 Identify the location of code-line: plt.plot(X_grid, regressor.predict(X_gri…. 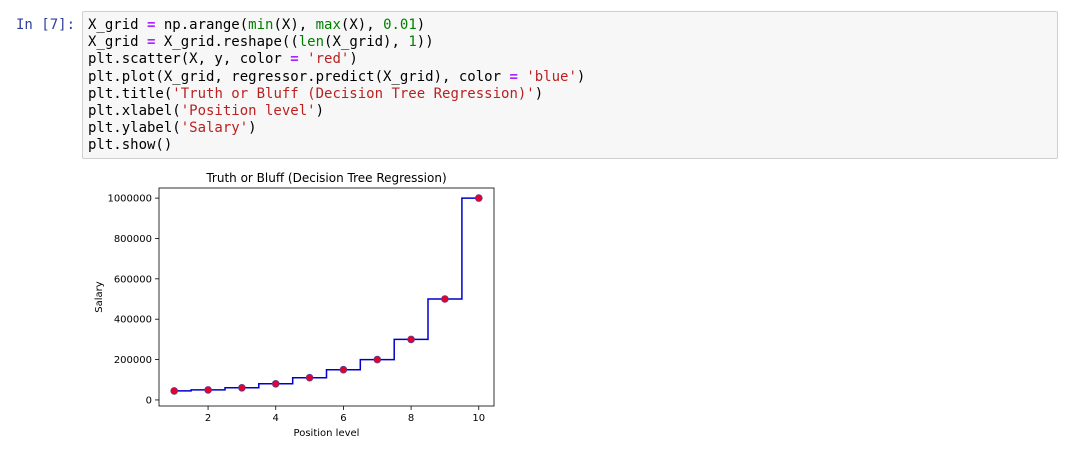
(336, 77).